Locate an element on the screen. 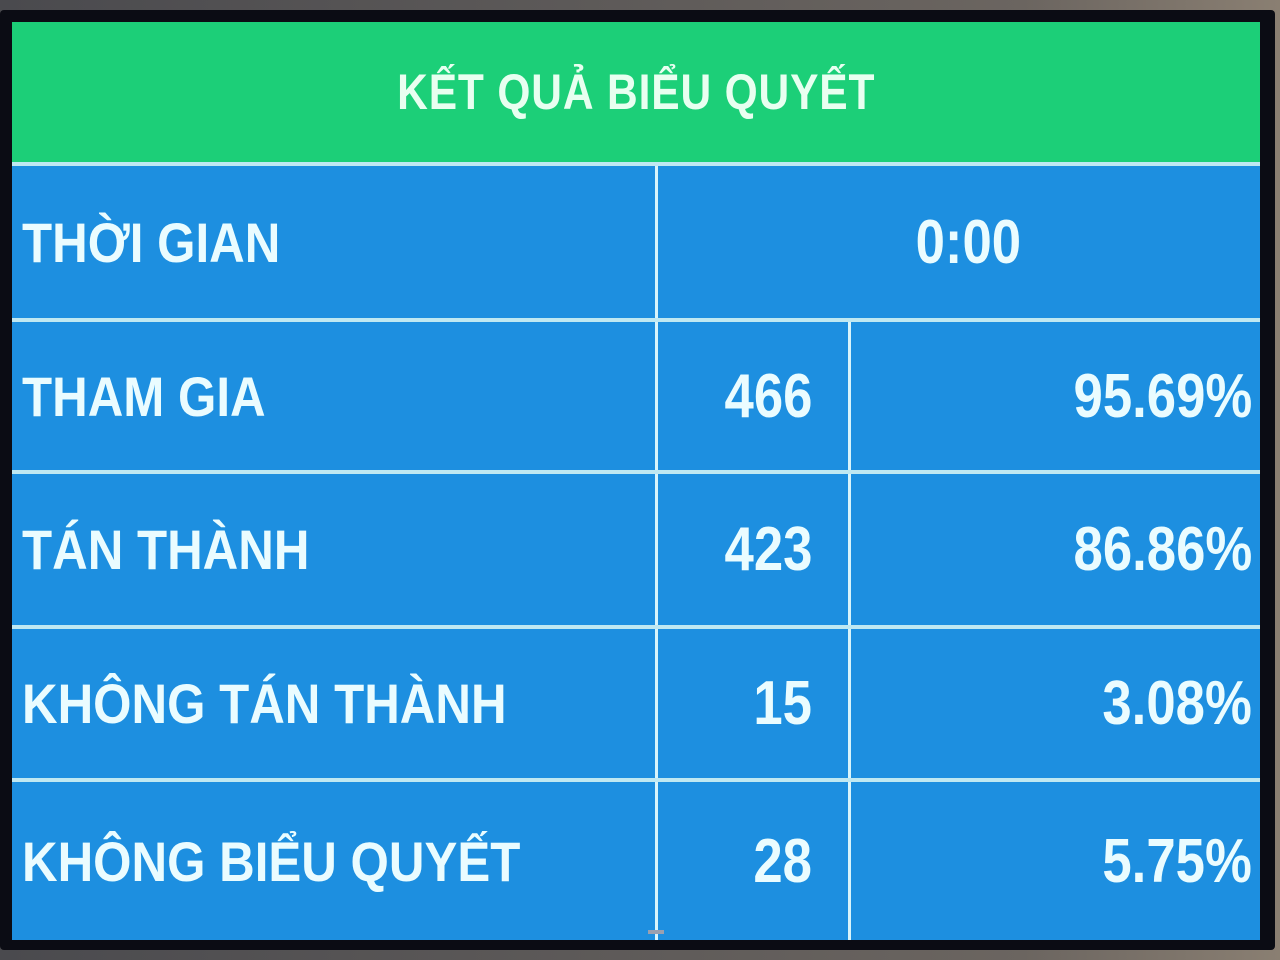  row-label: TÁN THÀNH is located at coordinates (166, 549).